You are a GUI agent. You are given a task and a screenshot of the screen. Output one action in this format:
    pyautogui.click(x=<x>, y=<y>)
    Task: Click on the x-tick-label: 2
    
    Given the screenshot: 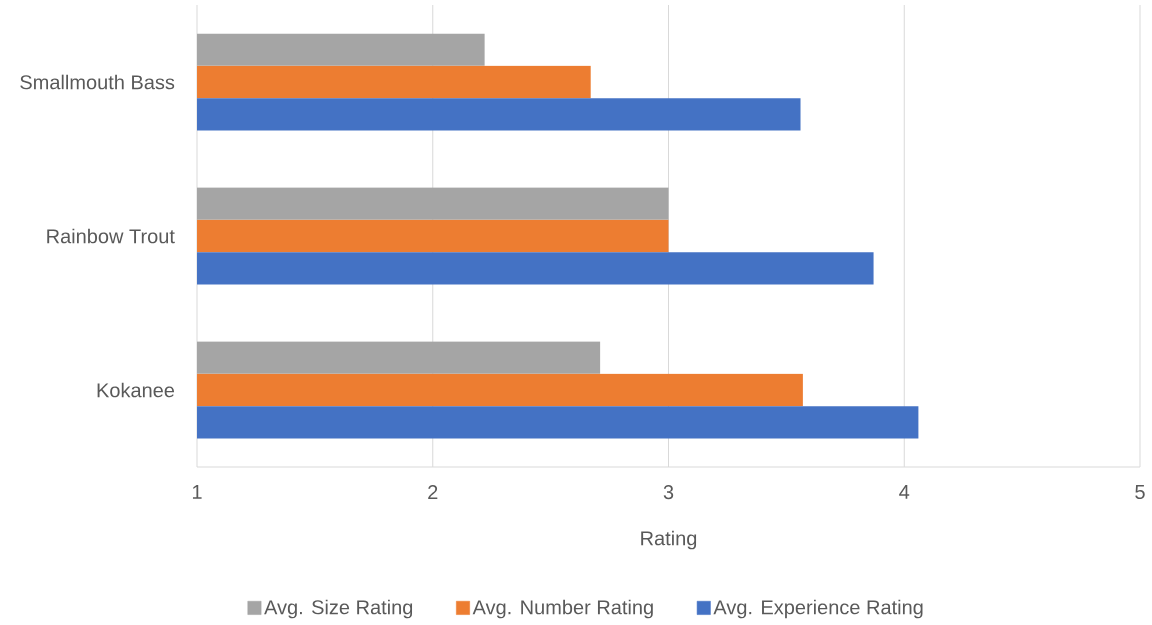 What is the action you would take?
    pyautogui.click(x=433, y=492)
    